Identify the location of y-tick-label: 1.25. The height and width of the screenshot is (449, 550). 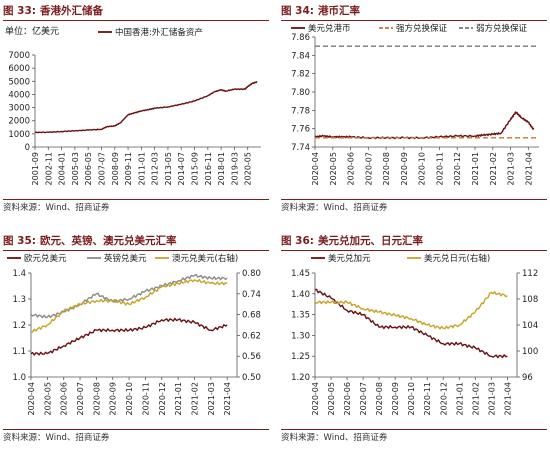
(300, 357).